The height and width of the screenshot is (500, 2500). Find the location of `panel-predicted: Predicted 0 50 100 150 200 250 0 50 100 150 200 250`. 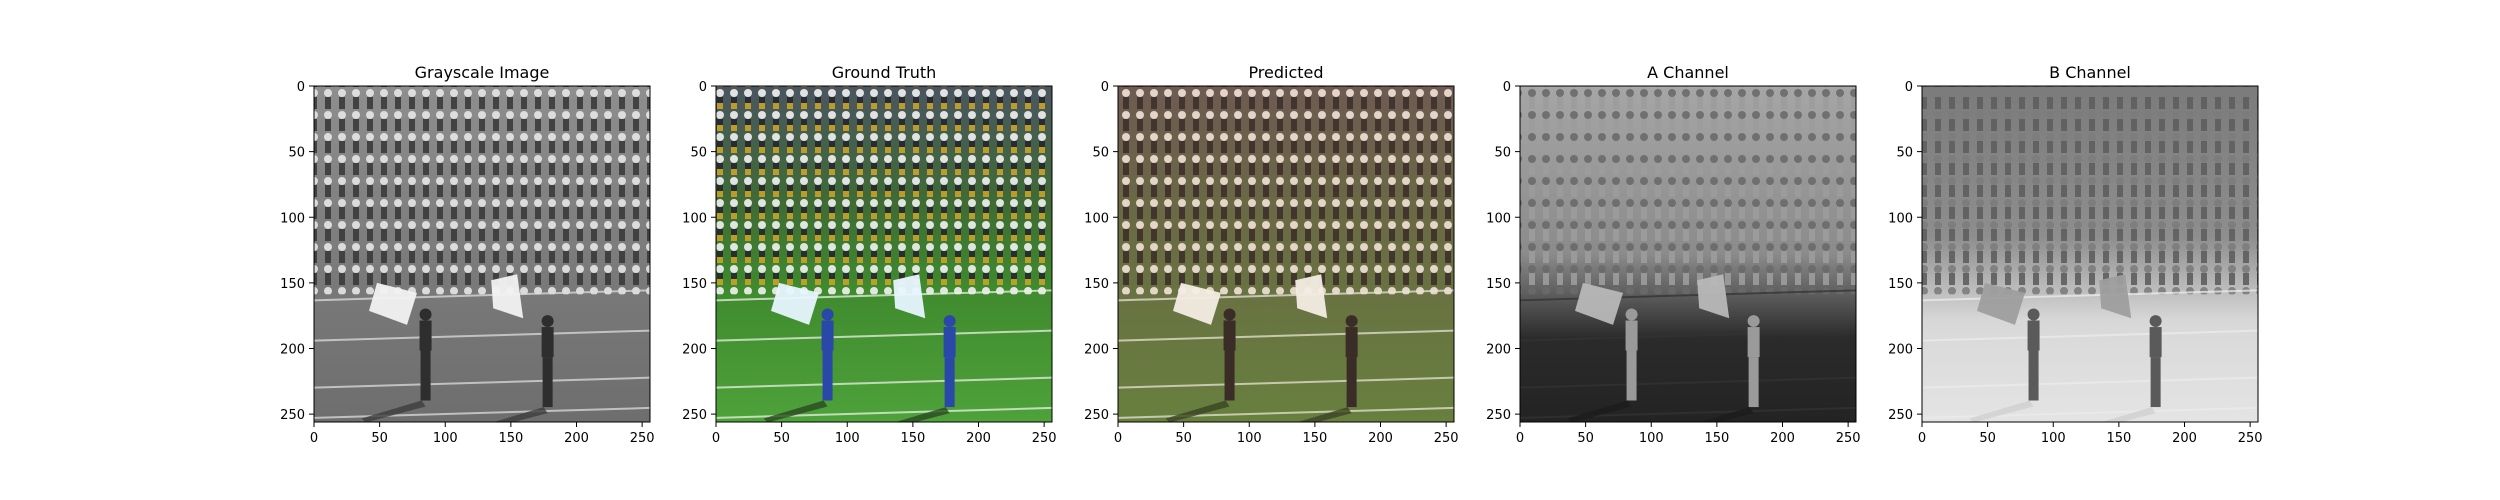

panel-predicted: Predicted 0 50 100 150 200 250 0 50 100 150 200 250 is located at coordinates (1271, 254).